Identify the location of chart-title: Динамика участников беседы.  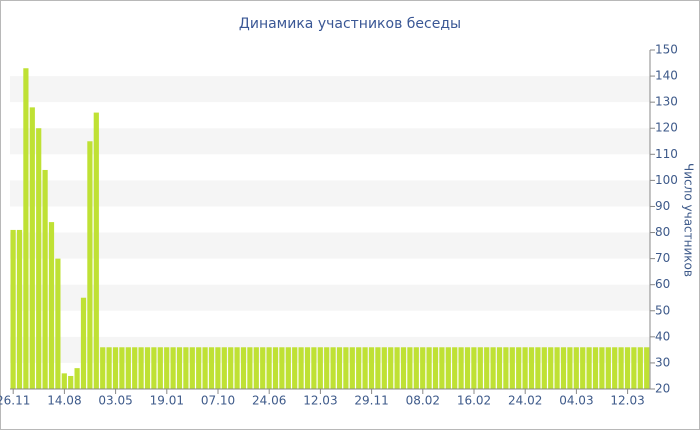
(350, 24).